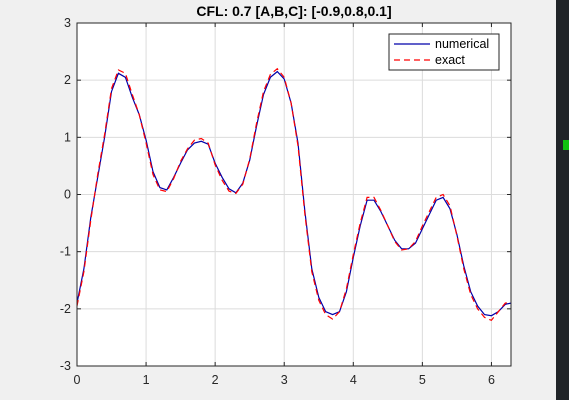 The height and width of the screenshot is (416, 569). I want to click on legend: numerical exact, so click(444, 52).